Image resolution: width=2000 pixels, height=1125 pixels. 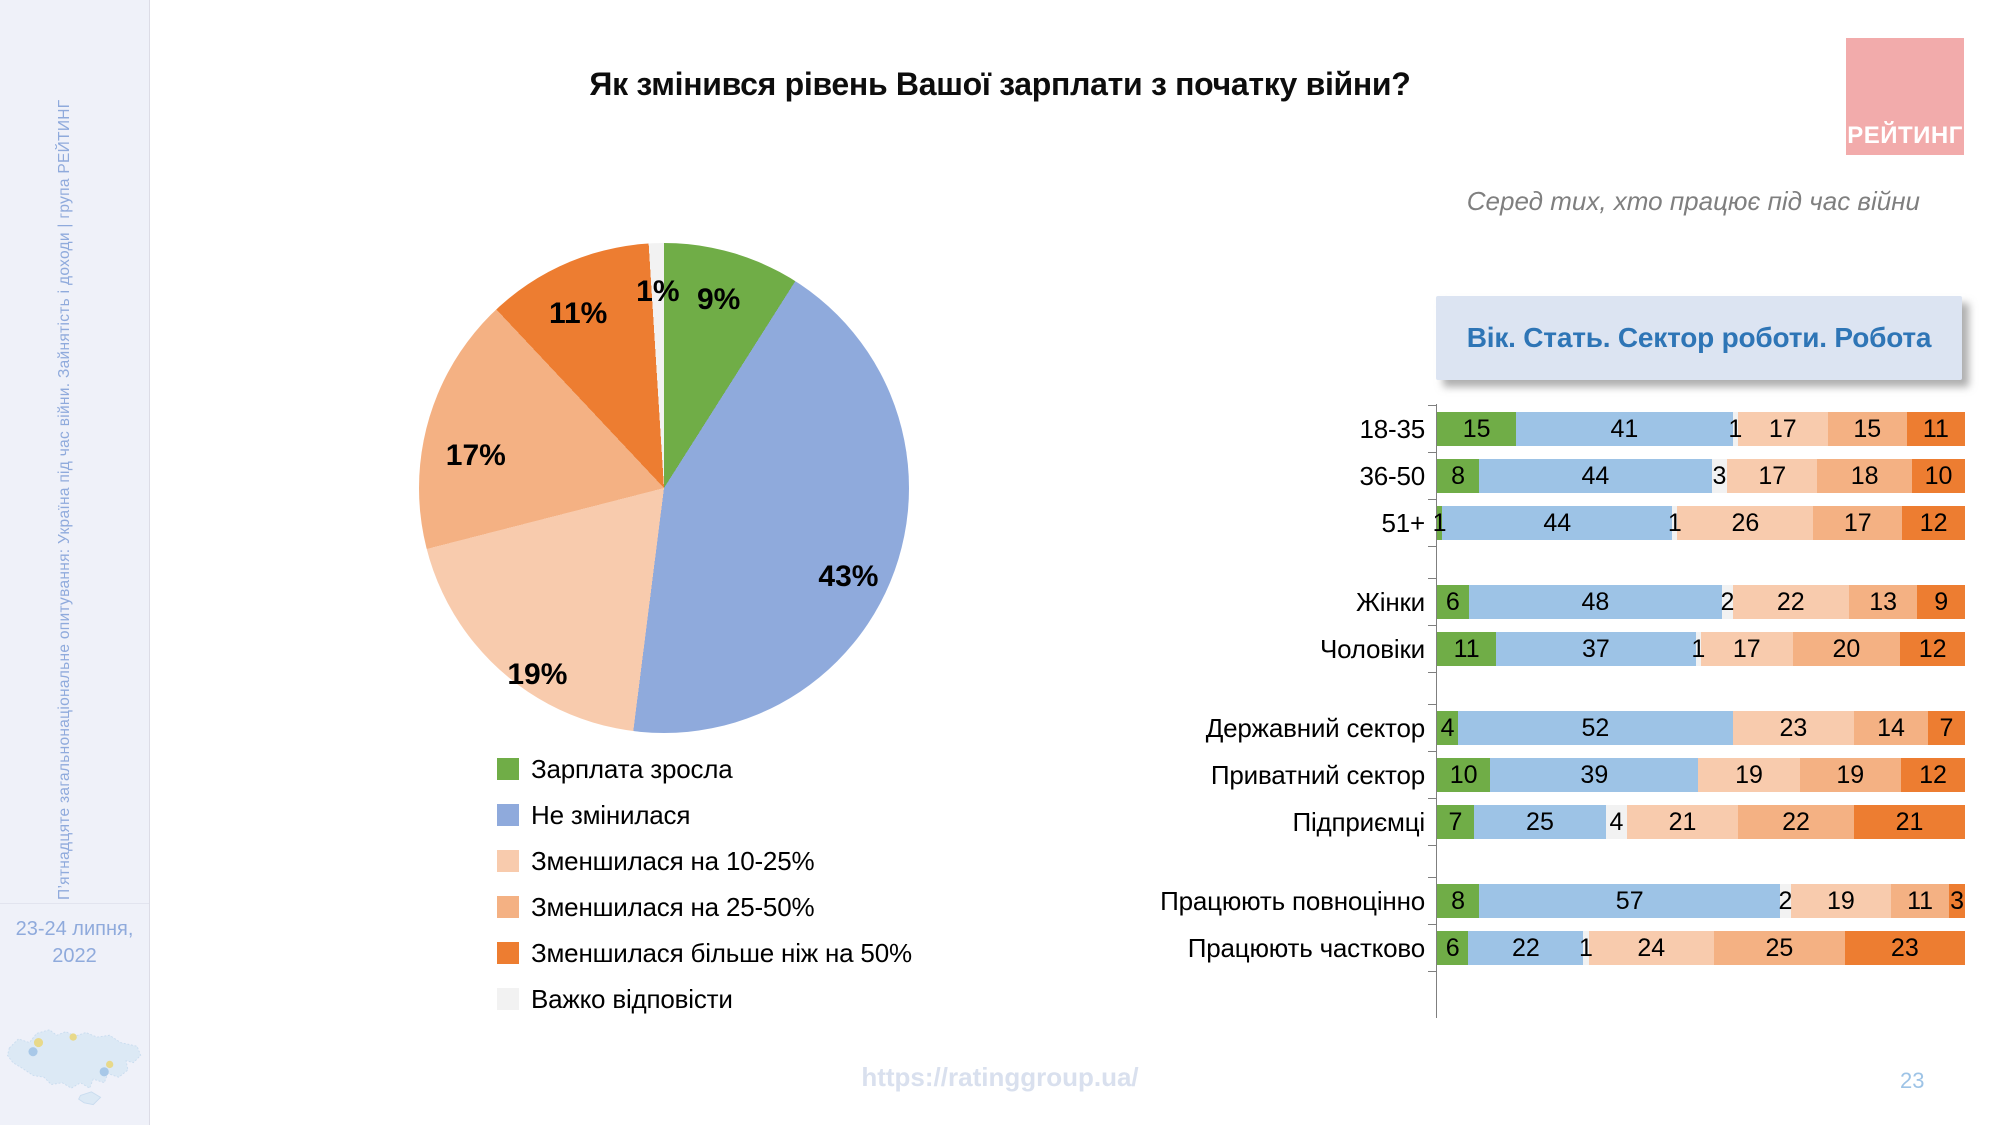 I want to click on bar-value-label: 57, so click(x=1629, y=900).